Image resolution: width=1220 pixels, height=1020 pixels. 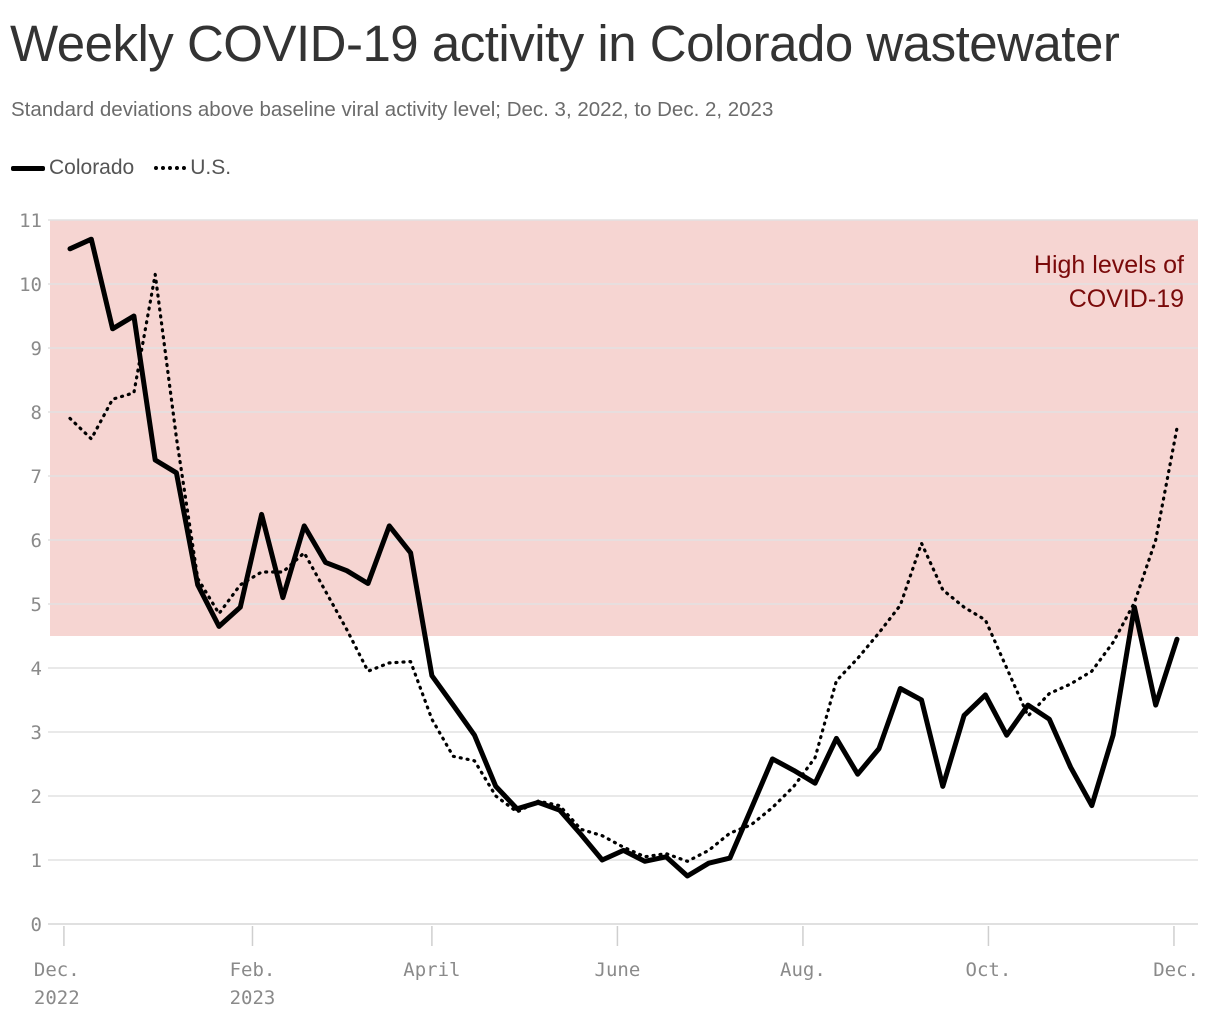 What do you see at coordinates (30, 221) in the screenshot?
I see `y-tick-label: 11` at bounding box center [30, 221].